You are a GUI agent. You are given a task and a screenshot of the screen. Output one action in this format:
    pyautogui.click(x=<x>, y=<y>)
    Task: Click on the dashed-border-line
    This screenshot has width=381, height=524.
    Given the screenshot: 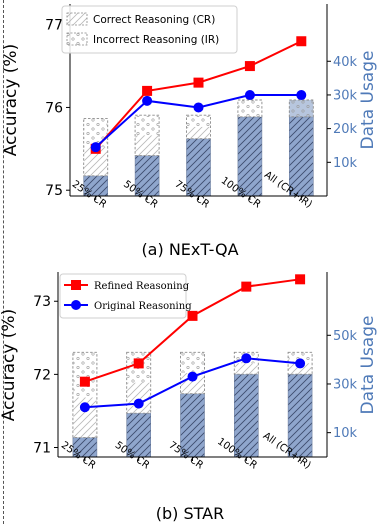 What is the action you would take?
    pyautogui.click(x=3, y=262)
    